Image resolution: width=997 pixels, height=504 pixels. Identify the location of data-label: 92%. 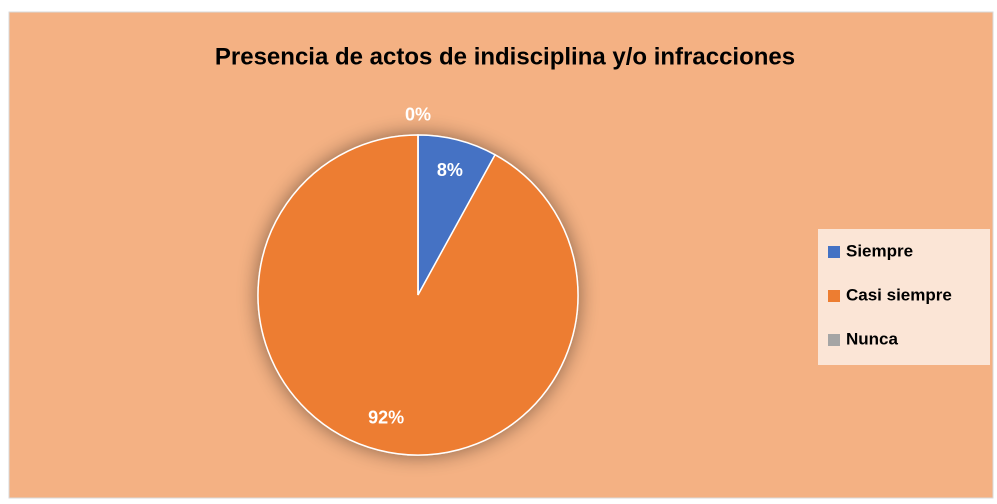
(386, 418).